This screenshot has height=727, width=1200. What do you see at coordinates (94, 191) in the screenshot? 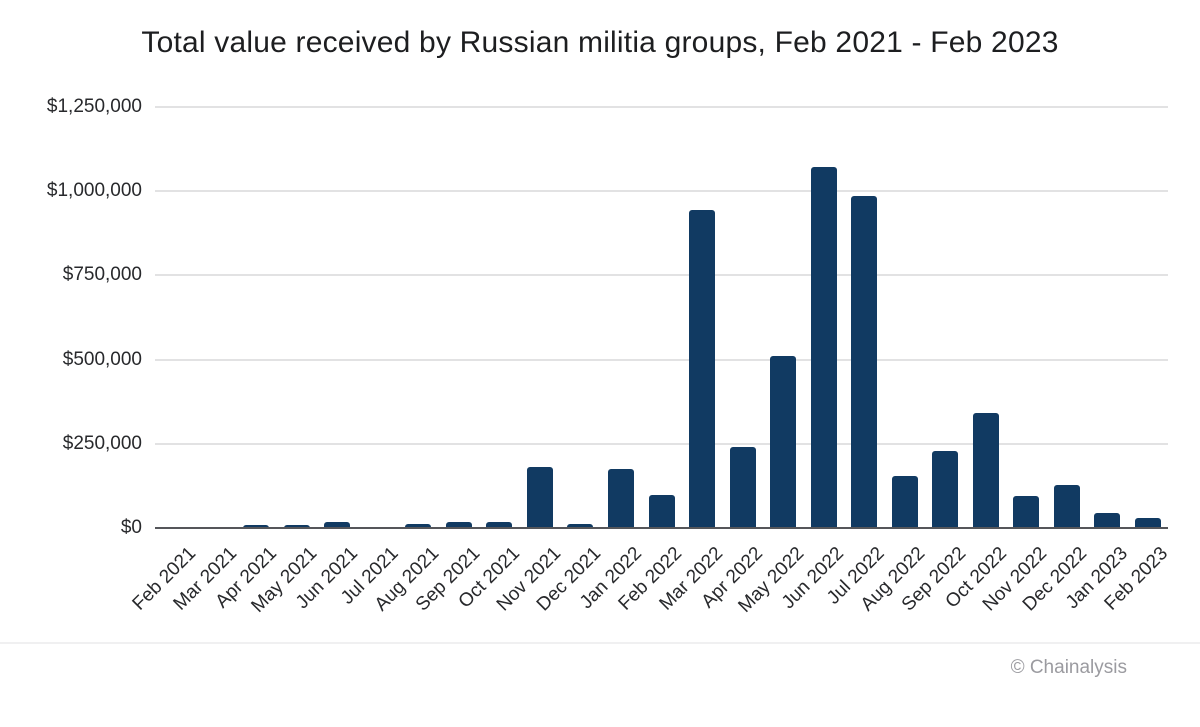
I see `y-tick-label: $1,000,000` at bounding box center [94, 191].